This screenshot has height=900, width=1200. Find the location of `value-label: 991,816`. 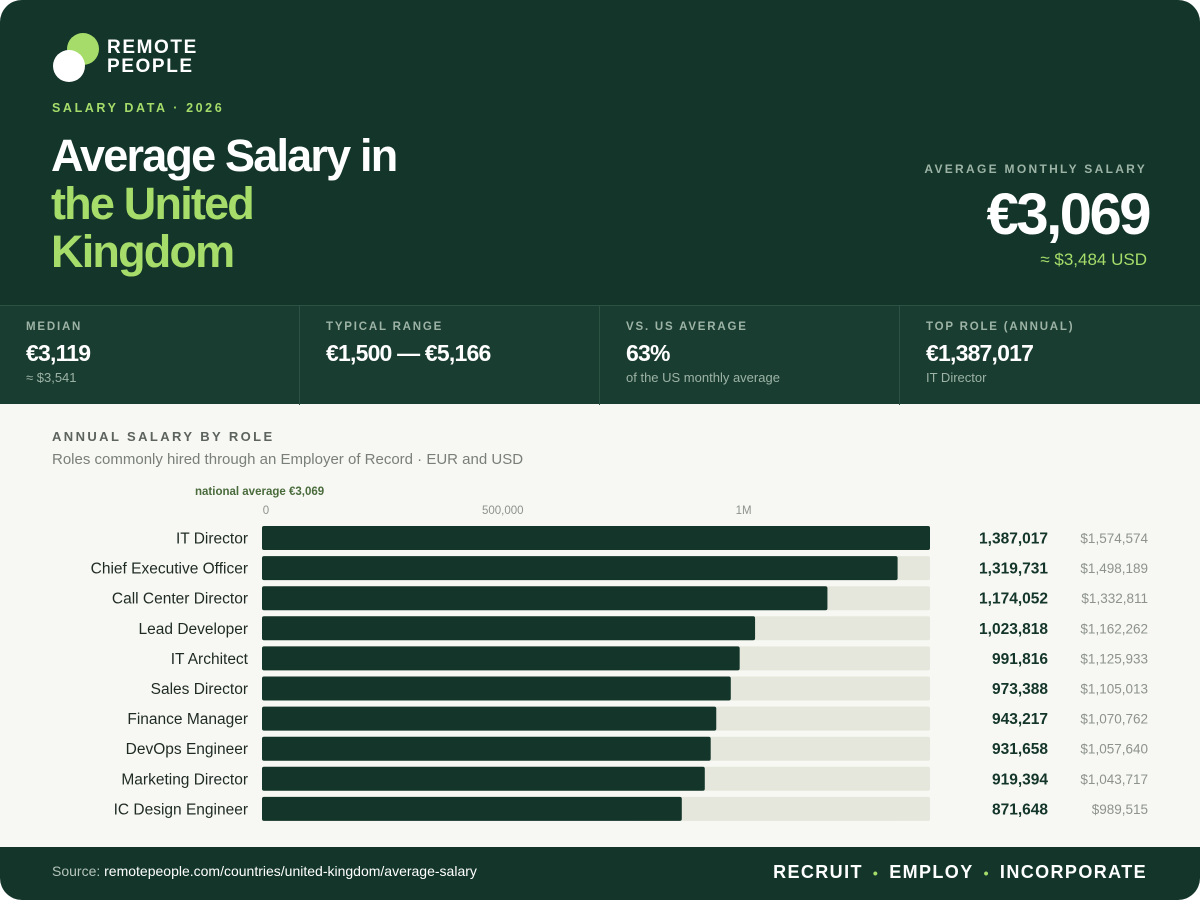

value-label: 991,816 is located at coordinates (1020, 659).